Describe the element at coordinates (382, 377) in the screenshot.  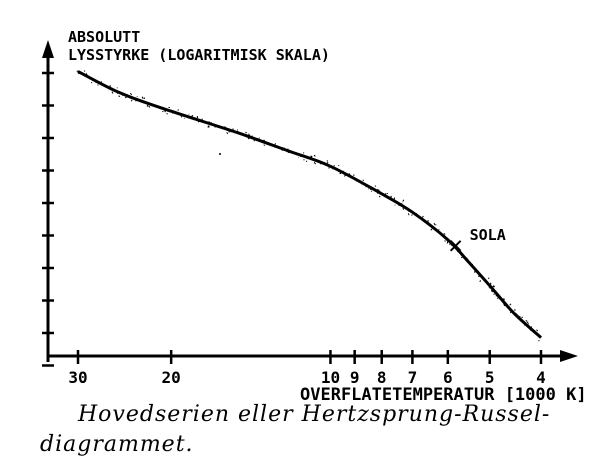
I see `x-tick-label: 8` at that location.